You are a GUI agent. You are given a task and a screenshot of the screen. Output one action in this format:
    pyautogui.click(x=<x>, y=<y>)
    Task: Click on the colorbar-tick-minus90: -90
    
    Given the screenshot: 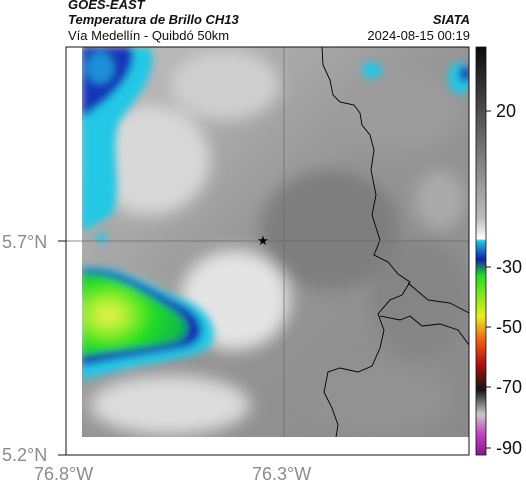 What is the action you would take?
    pyautogui.click(x=509, y=448)
    